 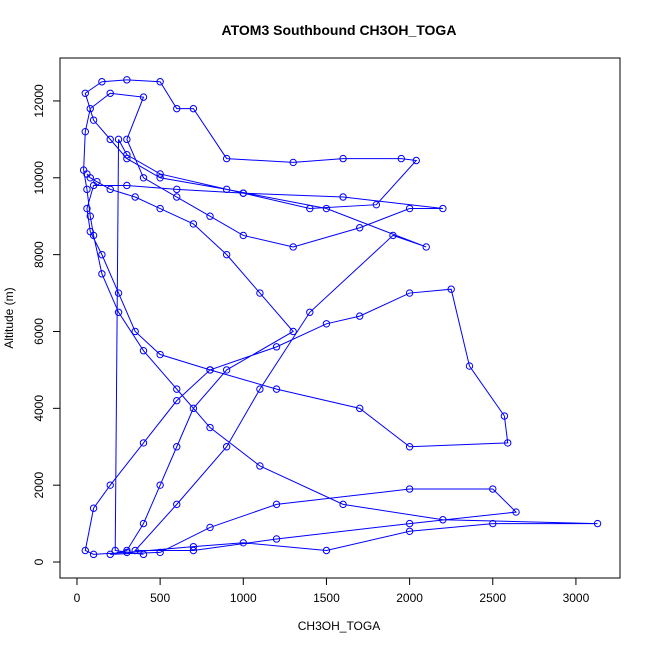 What do you see at coordinates (39, 485) in the screenshot?
I see `y-tick-label: 2000` at bounding box center [39, 485].